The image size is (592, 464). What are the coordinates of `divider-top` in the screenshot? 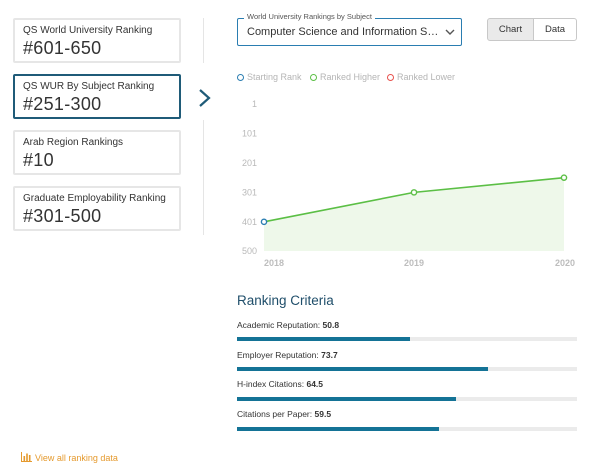 It's located at (203, 40).